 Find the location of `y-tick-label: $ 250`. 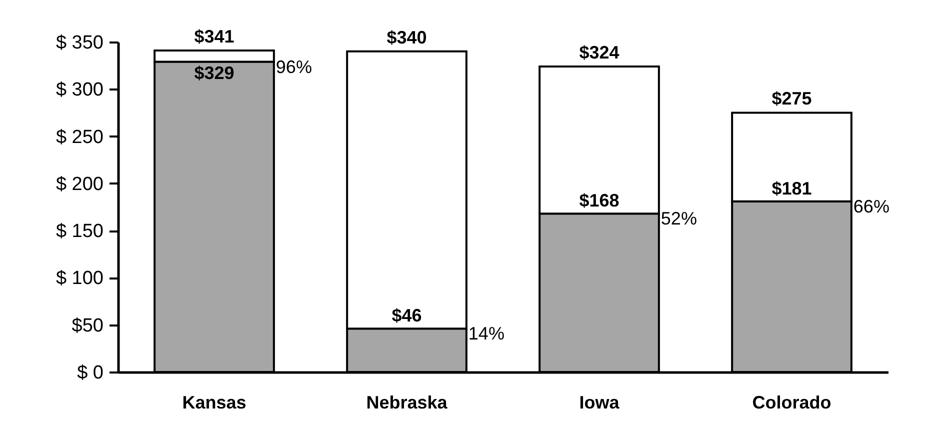

y-tick-label: $ 250 is located at coordinates (80, 137).